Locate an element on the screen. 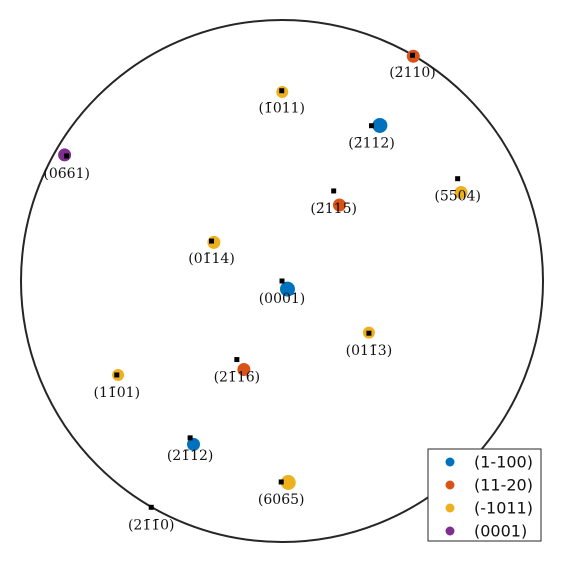  annotation-label-13: (21̄1̄0) is located at coordinates (151, 525).